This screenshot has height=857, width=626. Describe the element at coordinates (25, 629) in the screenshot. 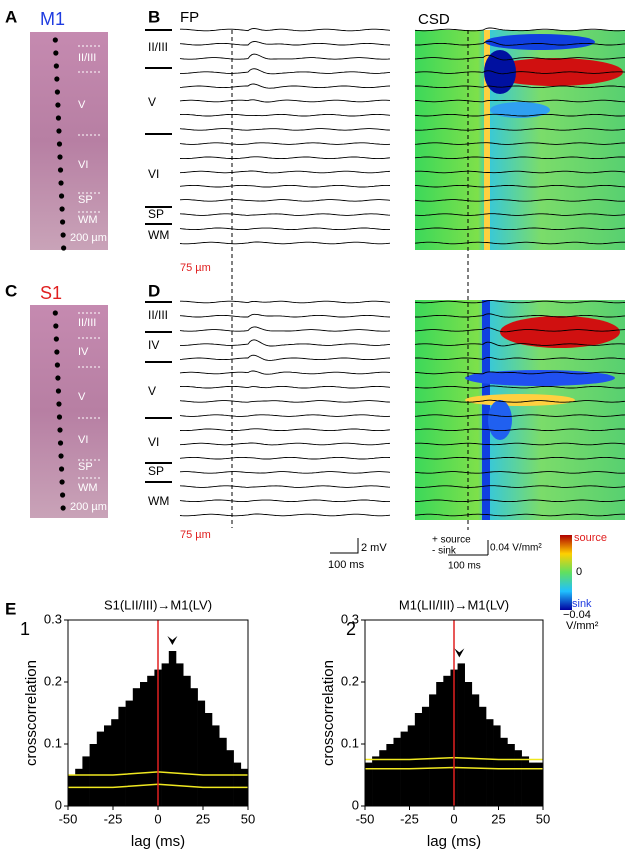

I see `panel-number: 1` at that location.